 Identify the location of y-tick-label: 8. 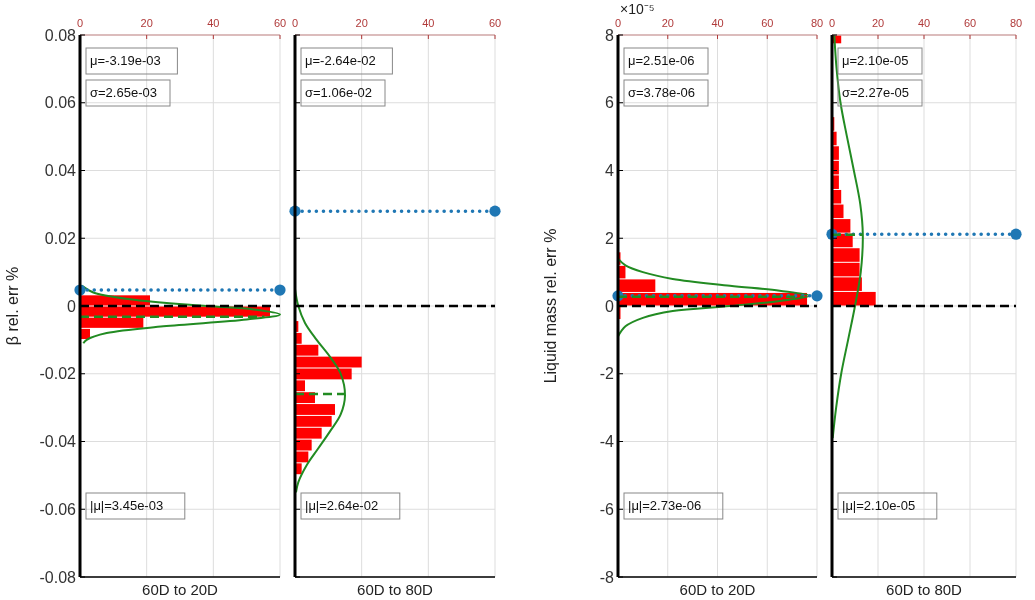
(610, 35).